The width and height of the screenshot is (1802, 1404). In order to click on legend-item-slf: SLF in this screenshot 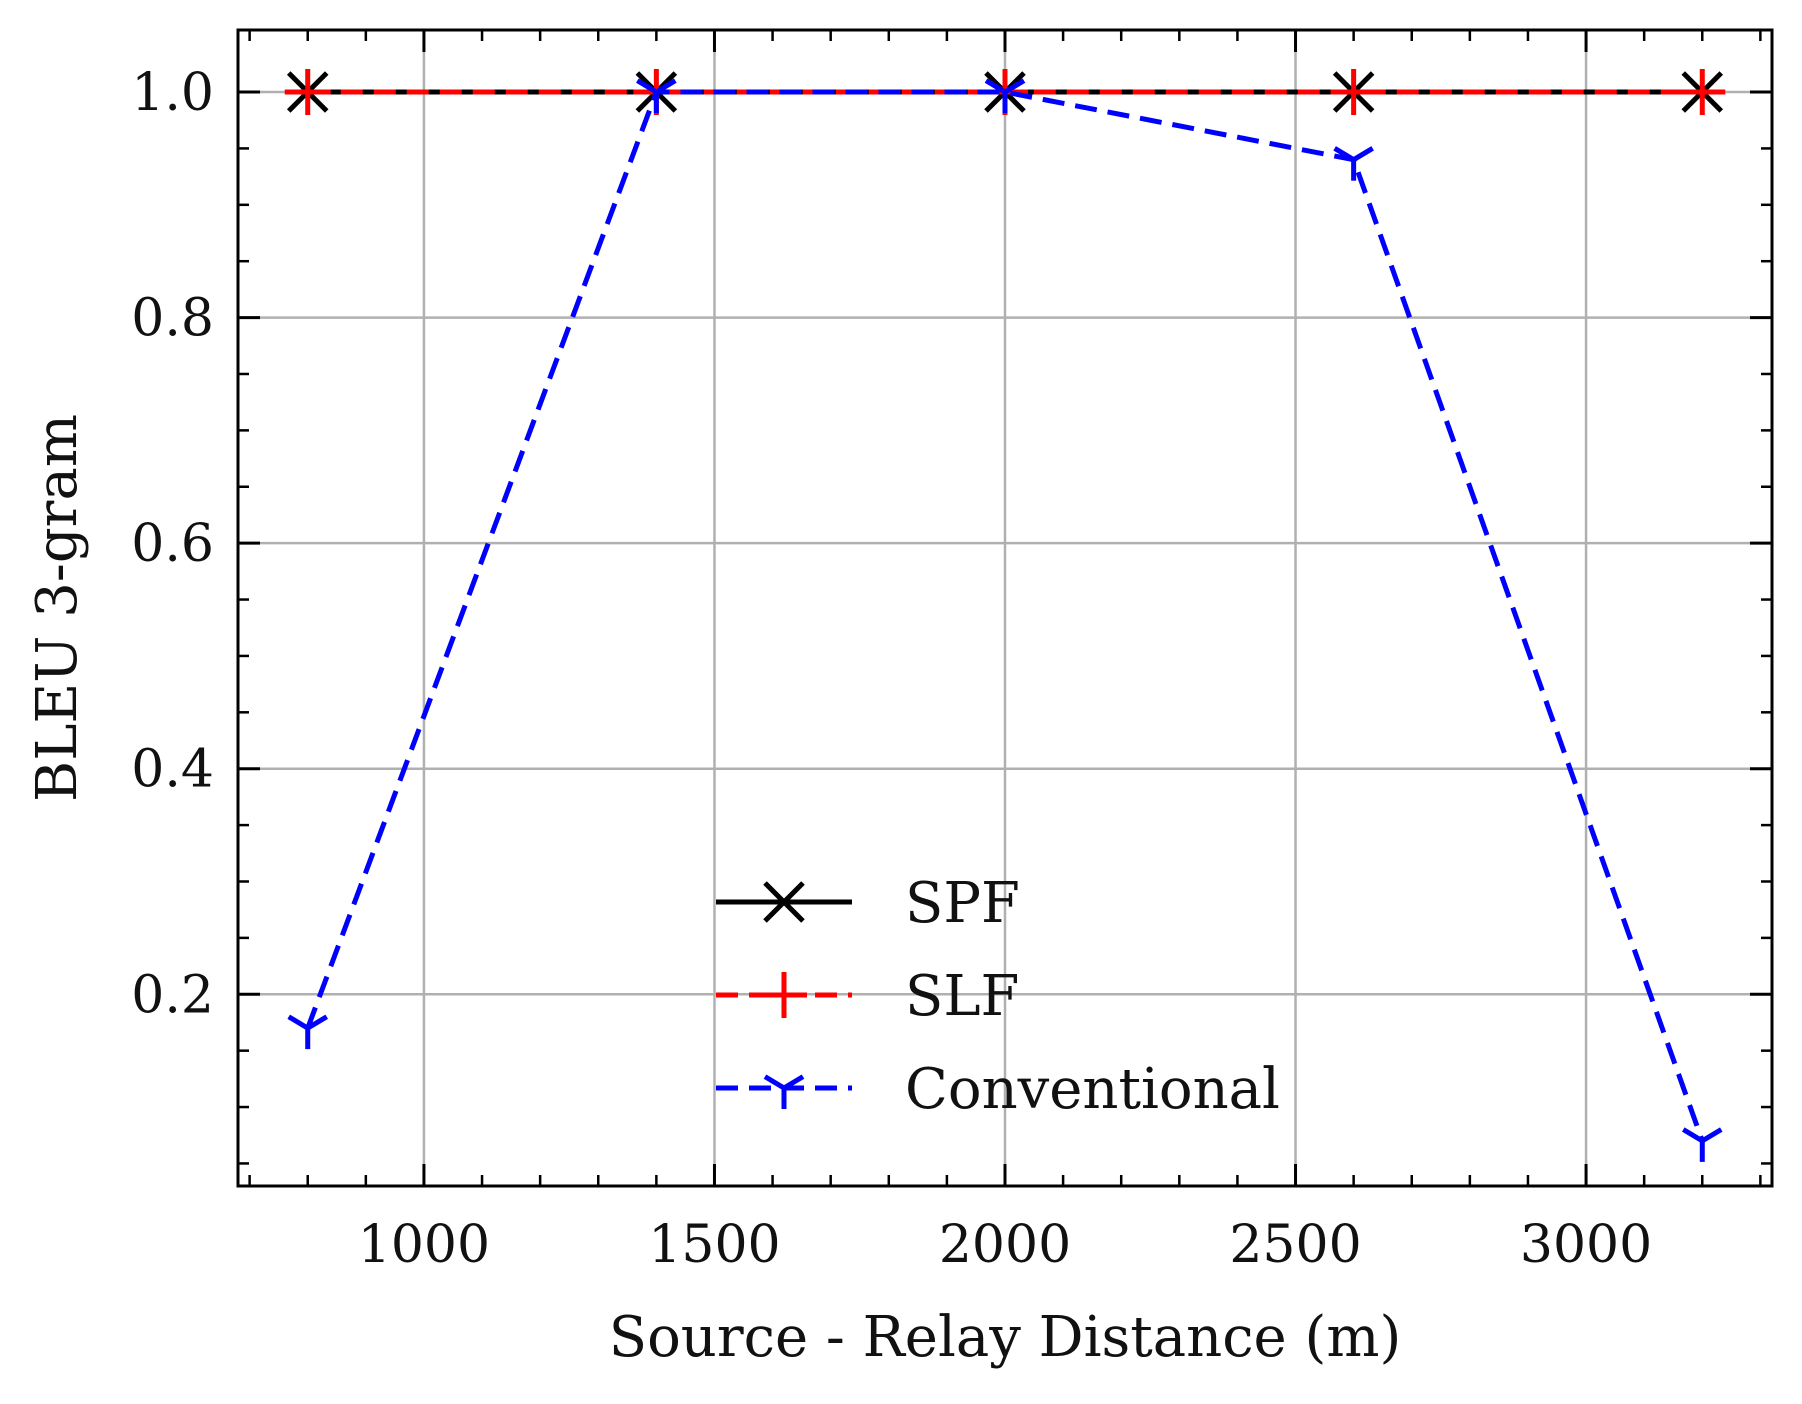, I will do `click(867, 996)`.